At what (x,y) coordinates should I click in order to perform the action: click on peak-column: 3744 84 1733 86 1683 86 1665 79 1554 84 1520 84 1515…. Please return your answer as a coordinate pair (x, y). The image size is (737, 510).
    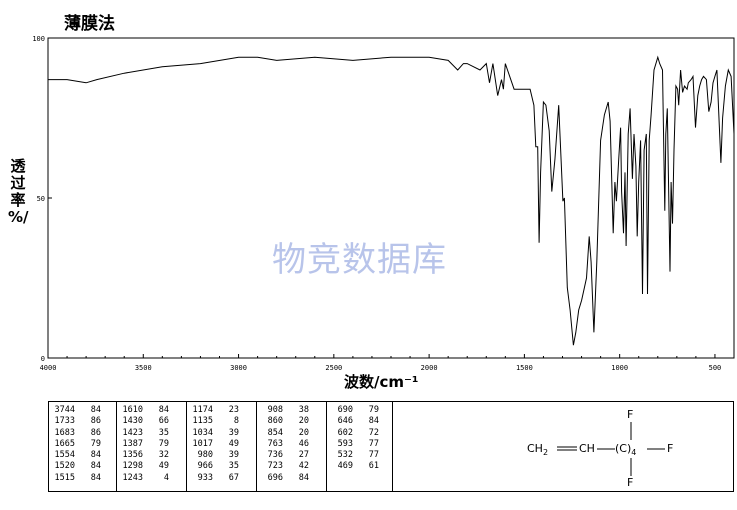
    Looking at the image, I should click on (83, 446).